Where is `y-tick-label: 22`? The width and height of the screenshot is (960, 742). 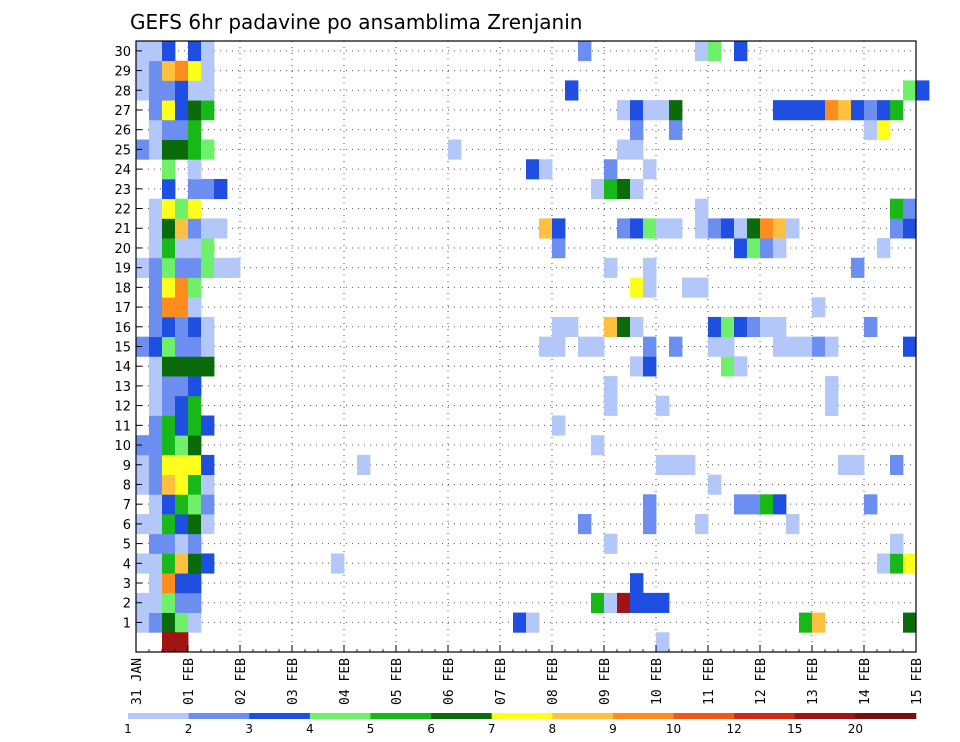 y-tick-label: 22 is located at coordinates (122, 210).